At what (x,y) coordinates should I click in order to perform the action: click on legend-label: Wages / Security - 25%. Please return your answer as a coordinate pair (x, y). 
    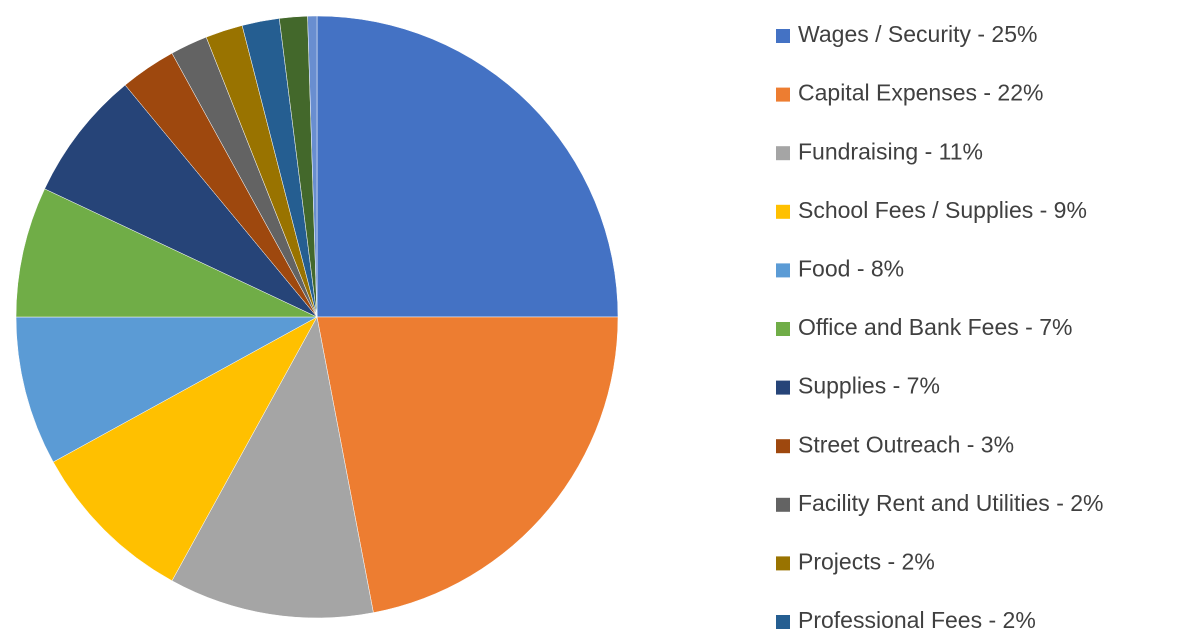
    Looking at the image, I should click on (917, 34).